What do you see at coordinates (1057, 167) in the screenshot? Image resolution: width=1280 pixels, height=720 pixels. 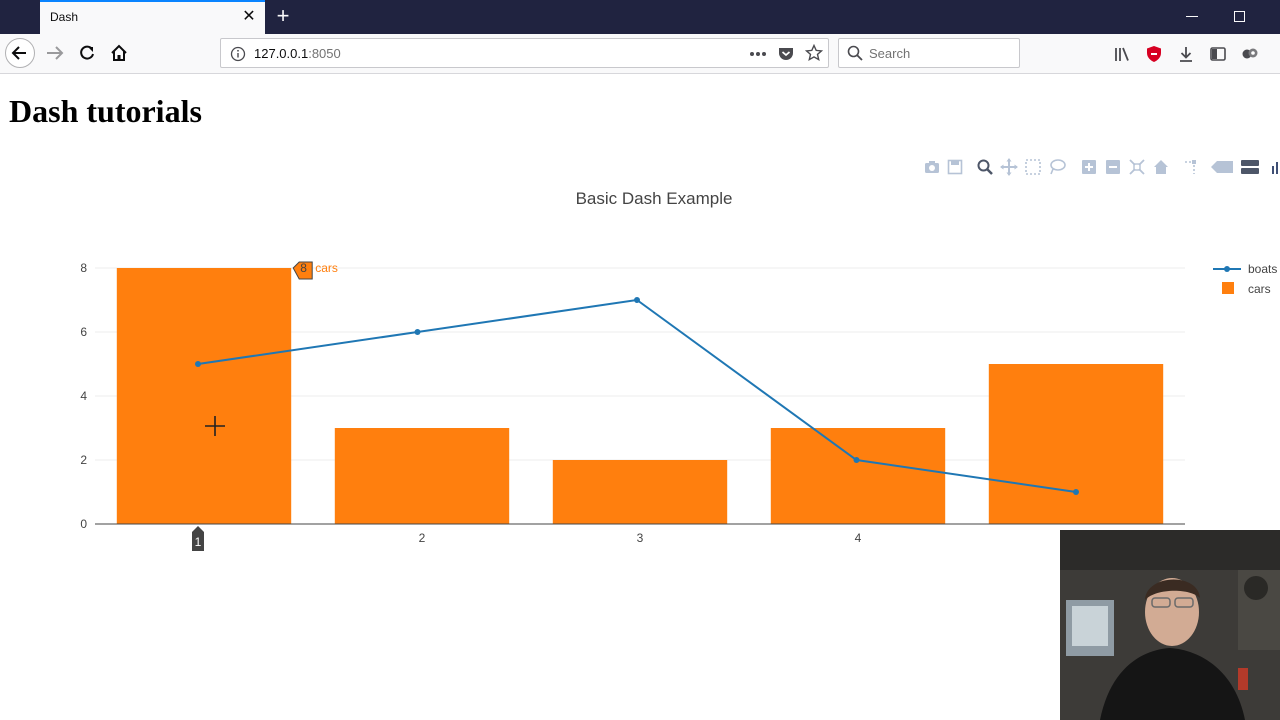 I see `lasso-select-icon` at bounding box center [1057, 167].